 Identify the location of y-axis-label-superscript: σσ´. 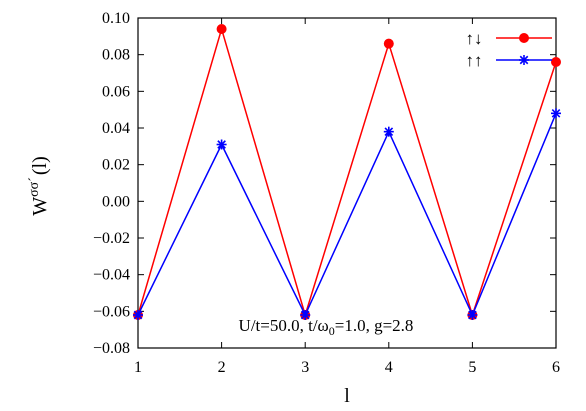
(34, 187).